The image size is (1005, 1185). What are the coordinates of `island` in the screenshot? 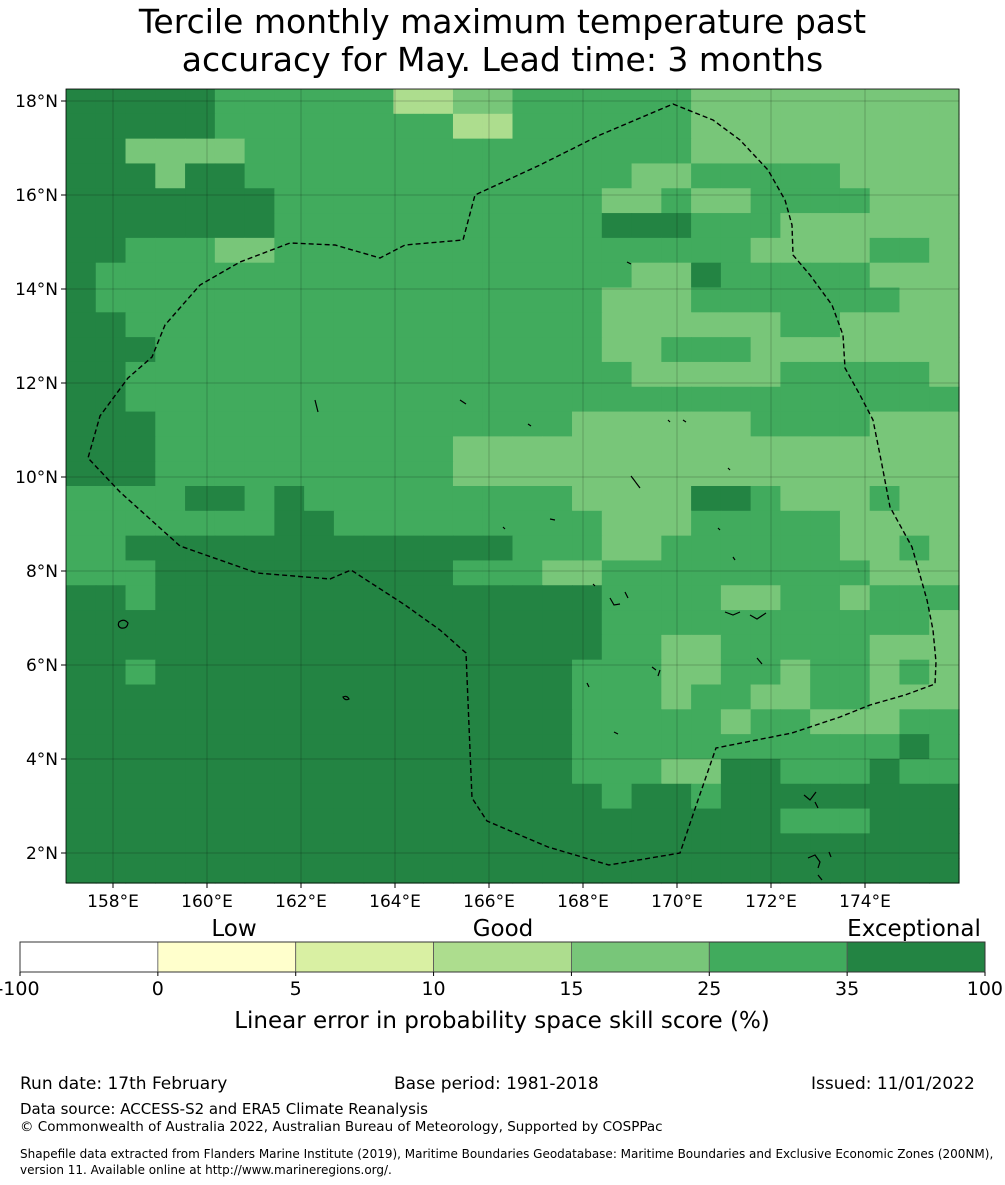 It's located at (473, 337).